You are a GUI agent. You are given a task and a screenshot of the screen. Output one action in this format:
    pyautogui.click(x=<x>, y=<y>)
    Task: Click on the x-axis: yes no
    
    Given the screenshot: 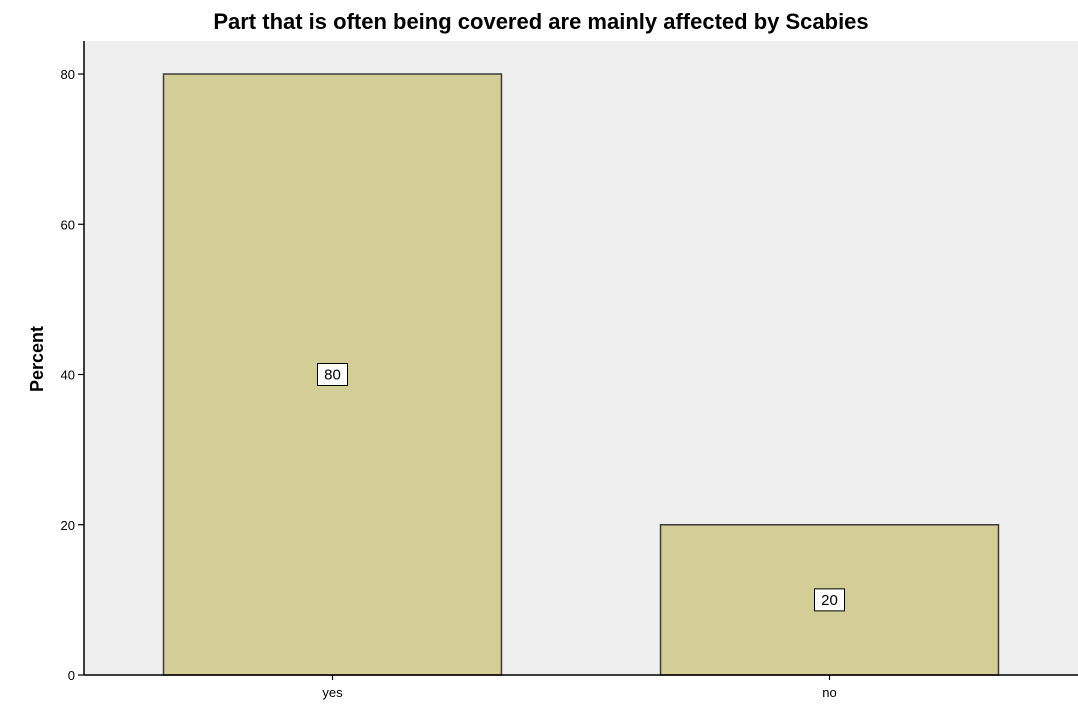 What is the action you would take?
    pyautogui.click(x=579, y=687)
    